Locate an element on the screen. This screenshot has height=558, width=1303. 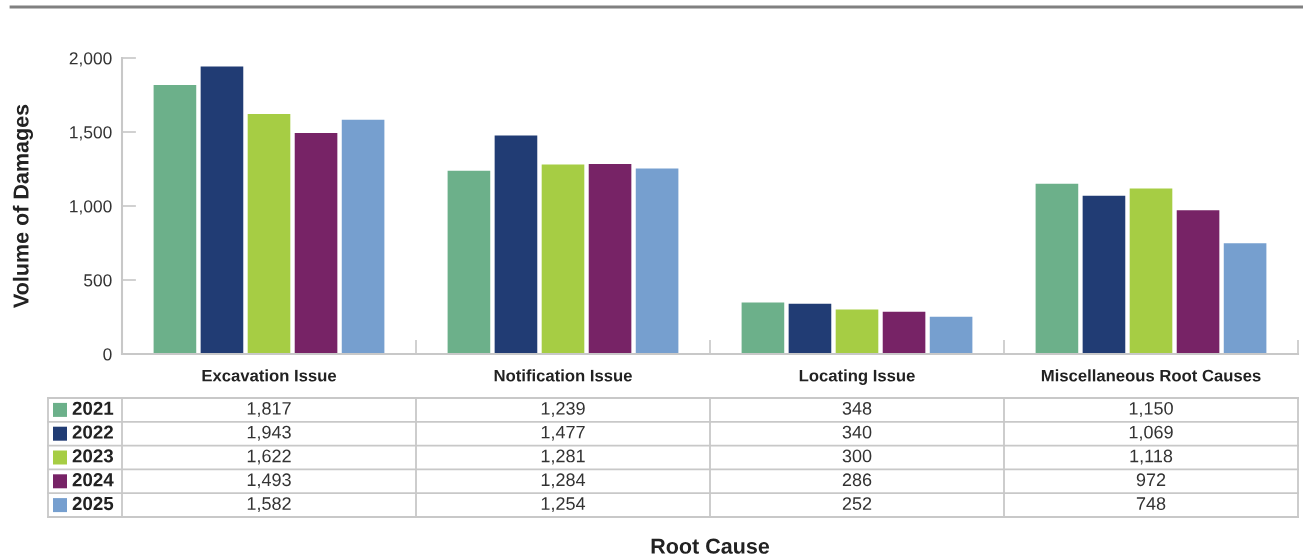
y-tick-label: 1,000 is located at coordinates (91, 207).